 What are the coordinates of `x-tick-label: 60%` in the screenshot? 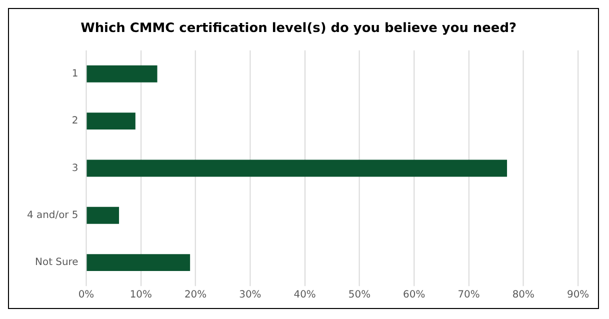 It's located at (414, 295).